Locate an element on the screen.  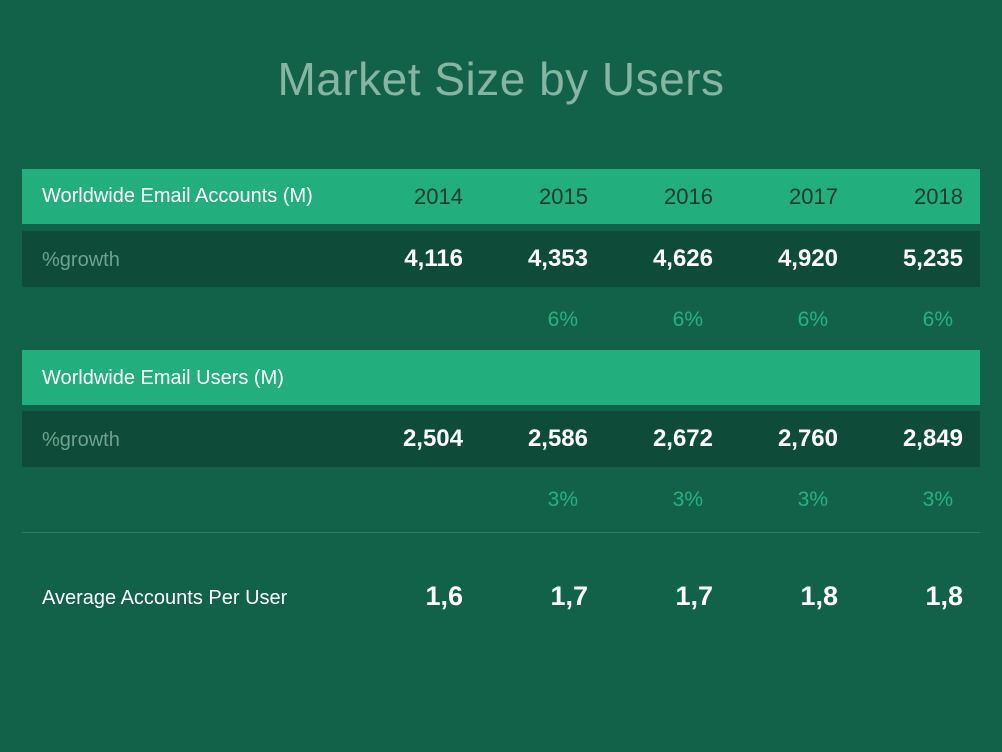
accounts-growth-label: %growth is located at coordinates (81, 260).